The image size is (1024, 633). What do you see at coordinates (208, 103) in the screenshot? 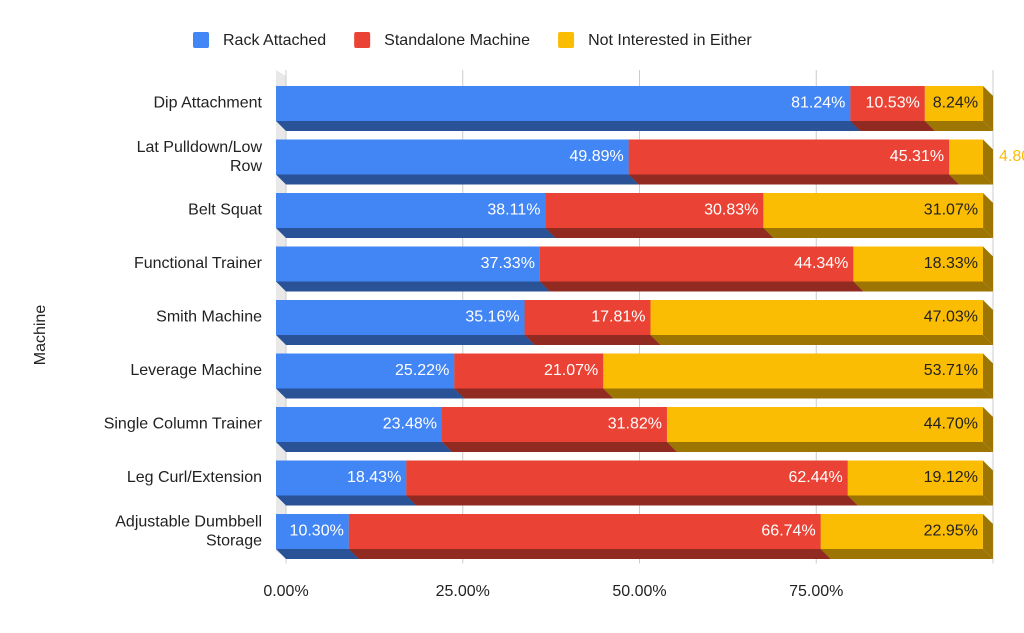
I see `y-tick-label: Dip Attachment` at bounding box center [208, 103].